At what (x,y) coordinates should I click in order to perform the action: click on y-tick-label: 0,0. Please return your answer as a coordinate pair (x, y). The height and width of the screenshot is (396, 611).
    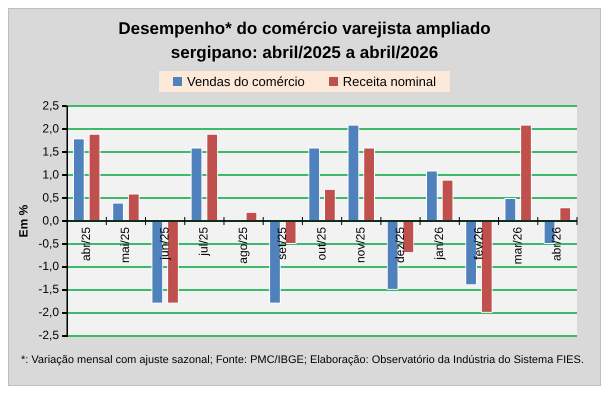
    Looking at the image, I should click on (51, 220).